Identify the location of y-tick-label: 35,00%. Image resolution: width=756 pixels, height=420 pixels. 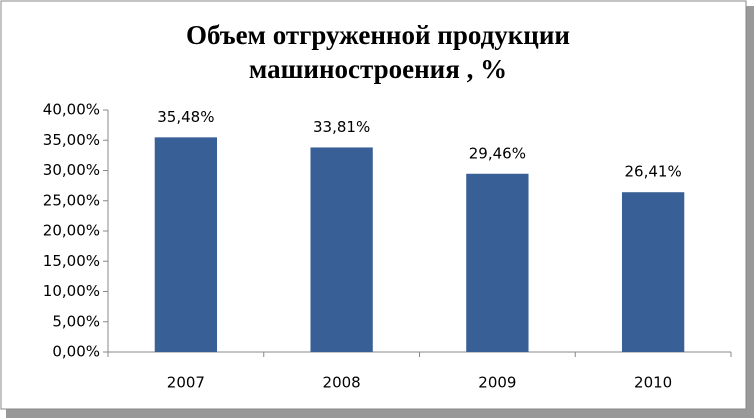
(71, 140).